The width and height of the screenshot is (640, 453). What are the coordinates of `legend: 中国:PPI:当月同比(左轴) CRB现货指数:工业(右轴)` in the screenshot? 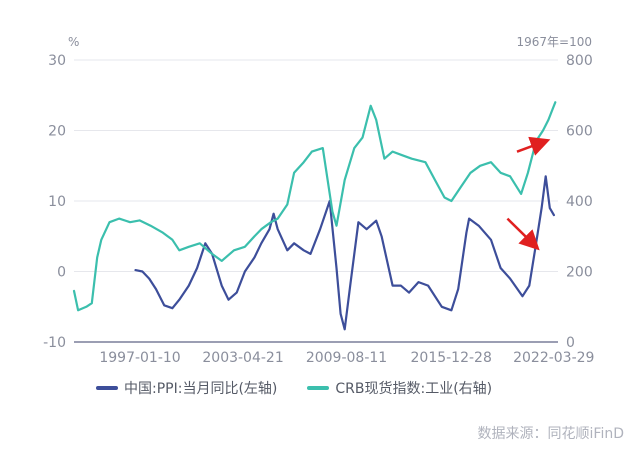 It's located at (309, 388).